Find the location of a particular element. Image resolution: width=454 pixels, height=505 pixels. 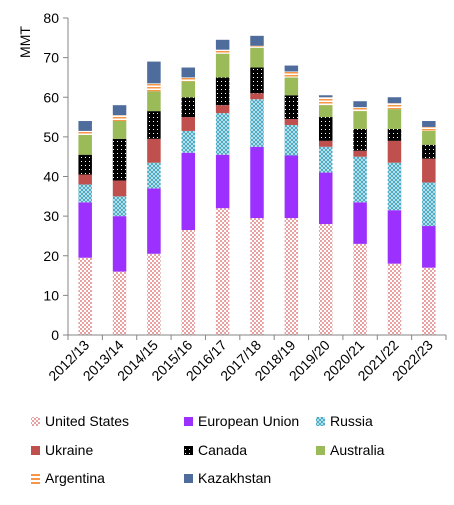

legend-label-australia: Australia is located at coordinates (357, 450).